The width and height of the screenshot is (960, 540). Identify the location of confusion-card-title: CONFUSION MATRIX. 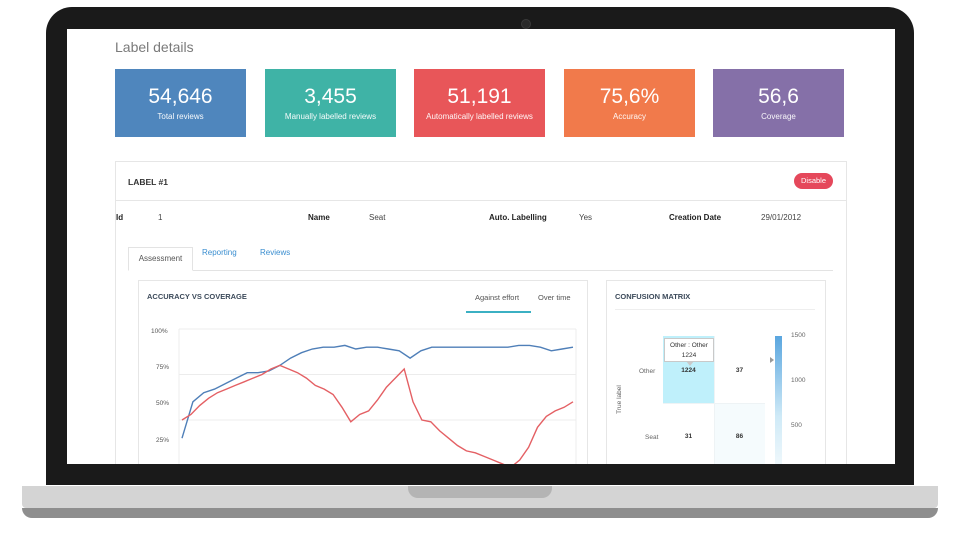
(653, 296).